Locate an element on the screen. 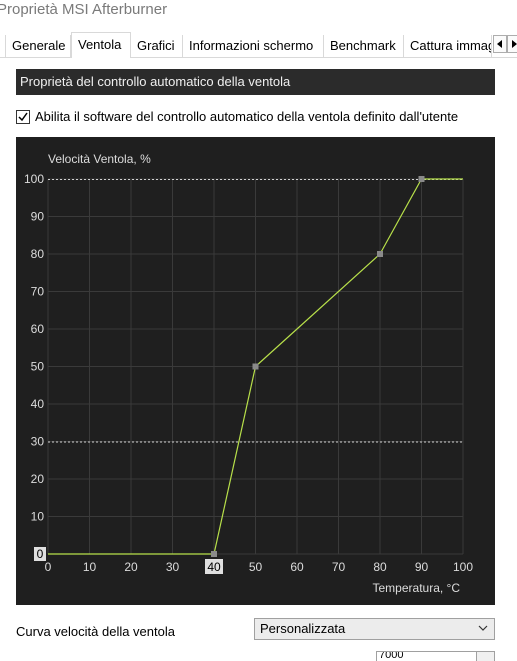  chart-x-ticks: 0 10 20 30 40 50 60 70 80 90 100 is located at coordinates (259, 566).